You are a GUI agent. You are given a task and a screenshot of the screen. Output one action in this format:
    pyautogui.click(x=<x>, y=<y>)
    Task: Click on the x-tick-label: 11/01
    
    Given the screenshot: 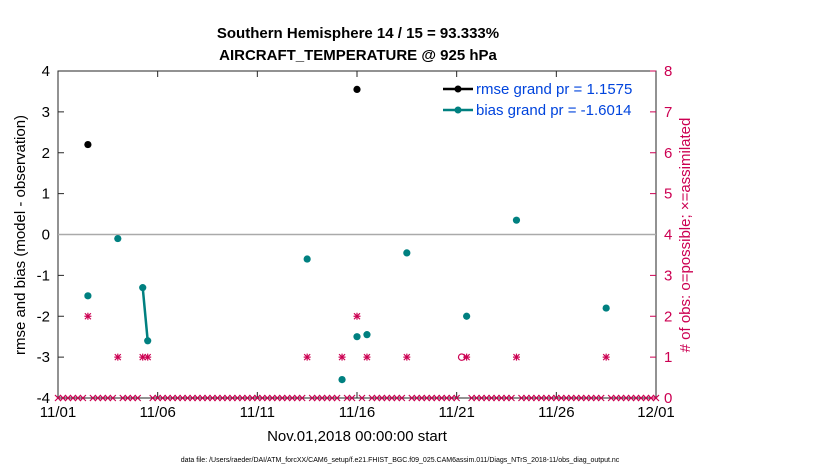 What is the action you would take?
    pyautogui.click(x=58, y=412)
    